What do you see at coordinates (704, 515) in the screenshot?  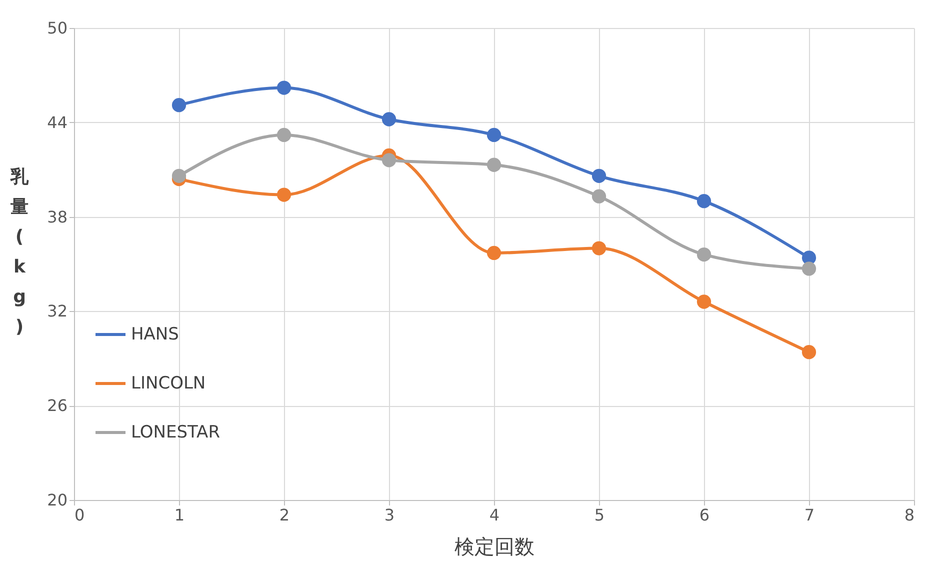 I see `x-tick-label: 6` at bounding box center [704, 515].